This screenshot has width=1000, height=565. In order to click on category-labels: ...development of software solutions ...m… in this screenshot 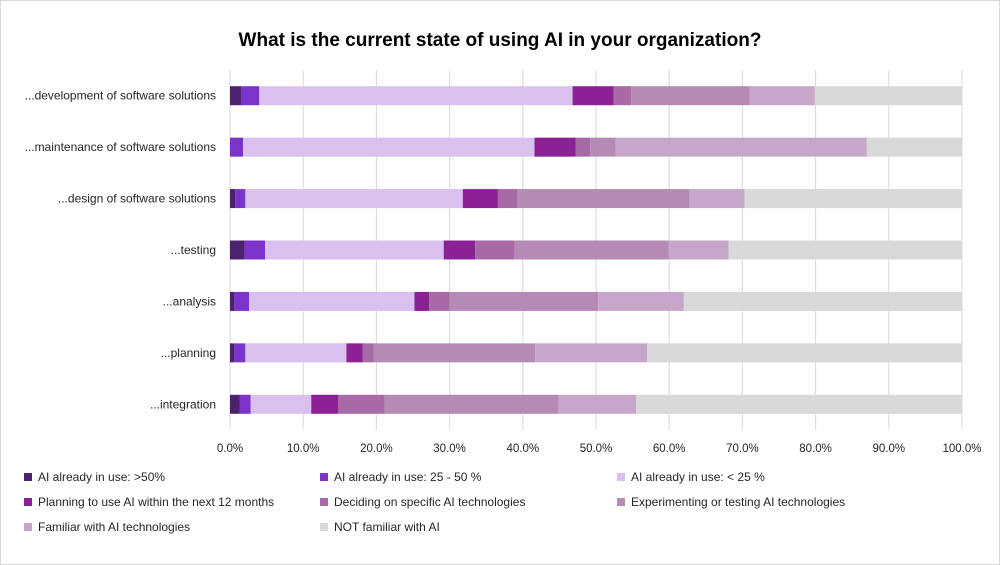, I will do `click(120, 250)`.